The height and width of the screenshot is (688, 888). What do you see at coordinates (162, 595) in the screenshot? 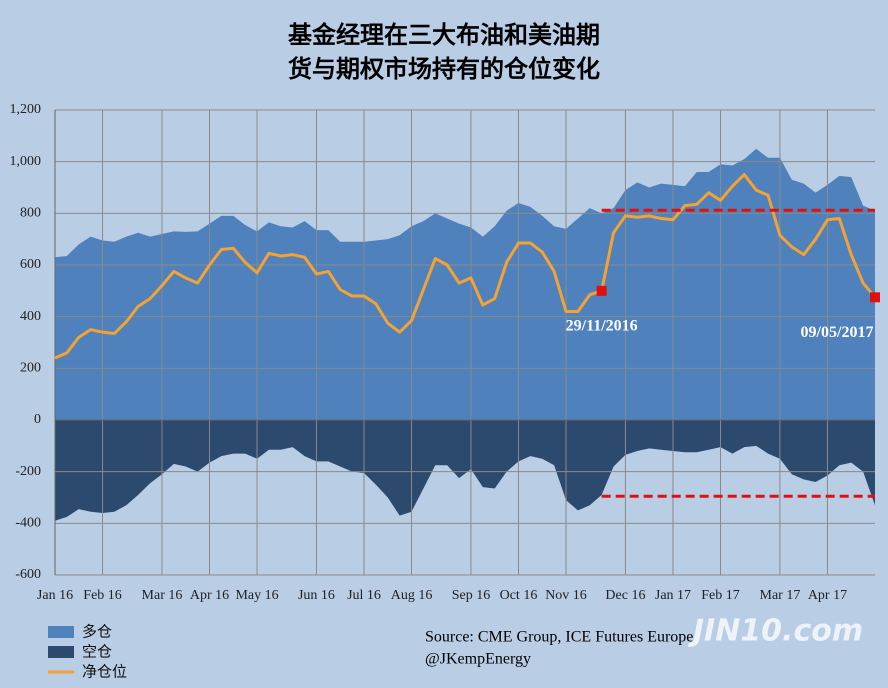
I see `x-tick-label: Mar 16` at bounding box center [162, 595].